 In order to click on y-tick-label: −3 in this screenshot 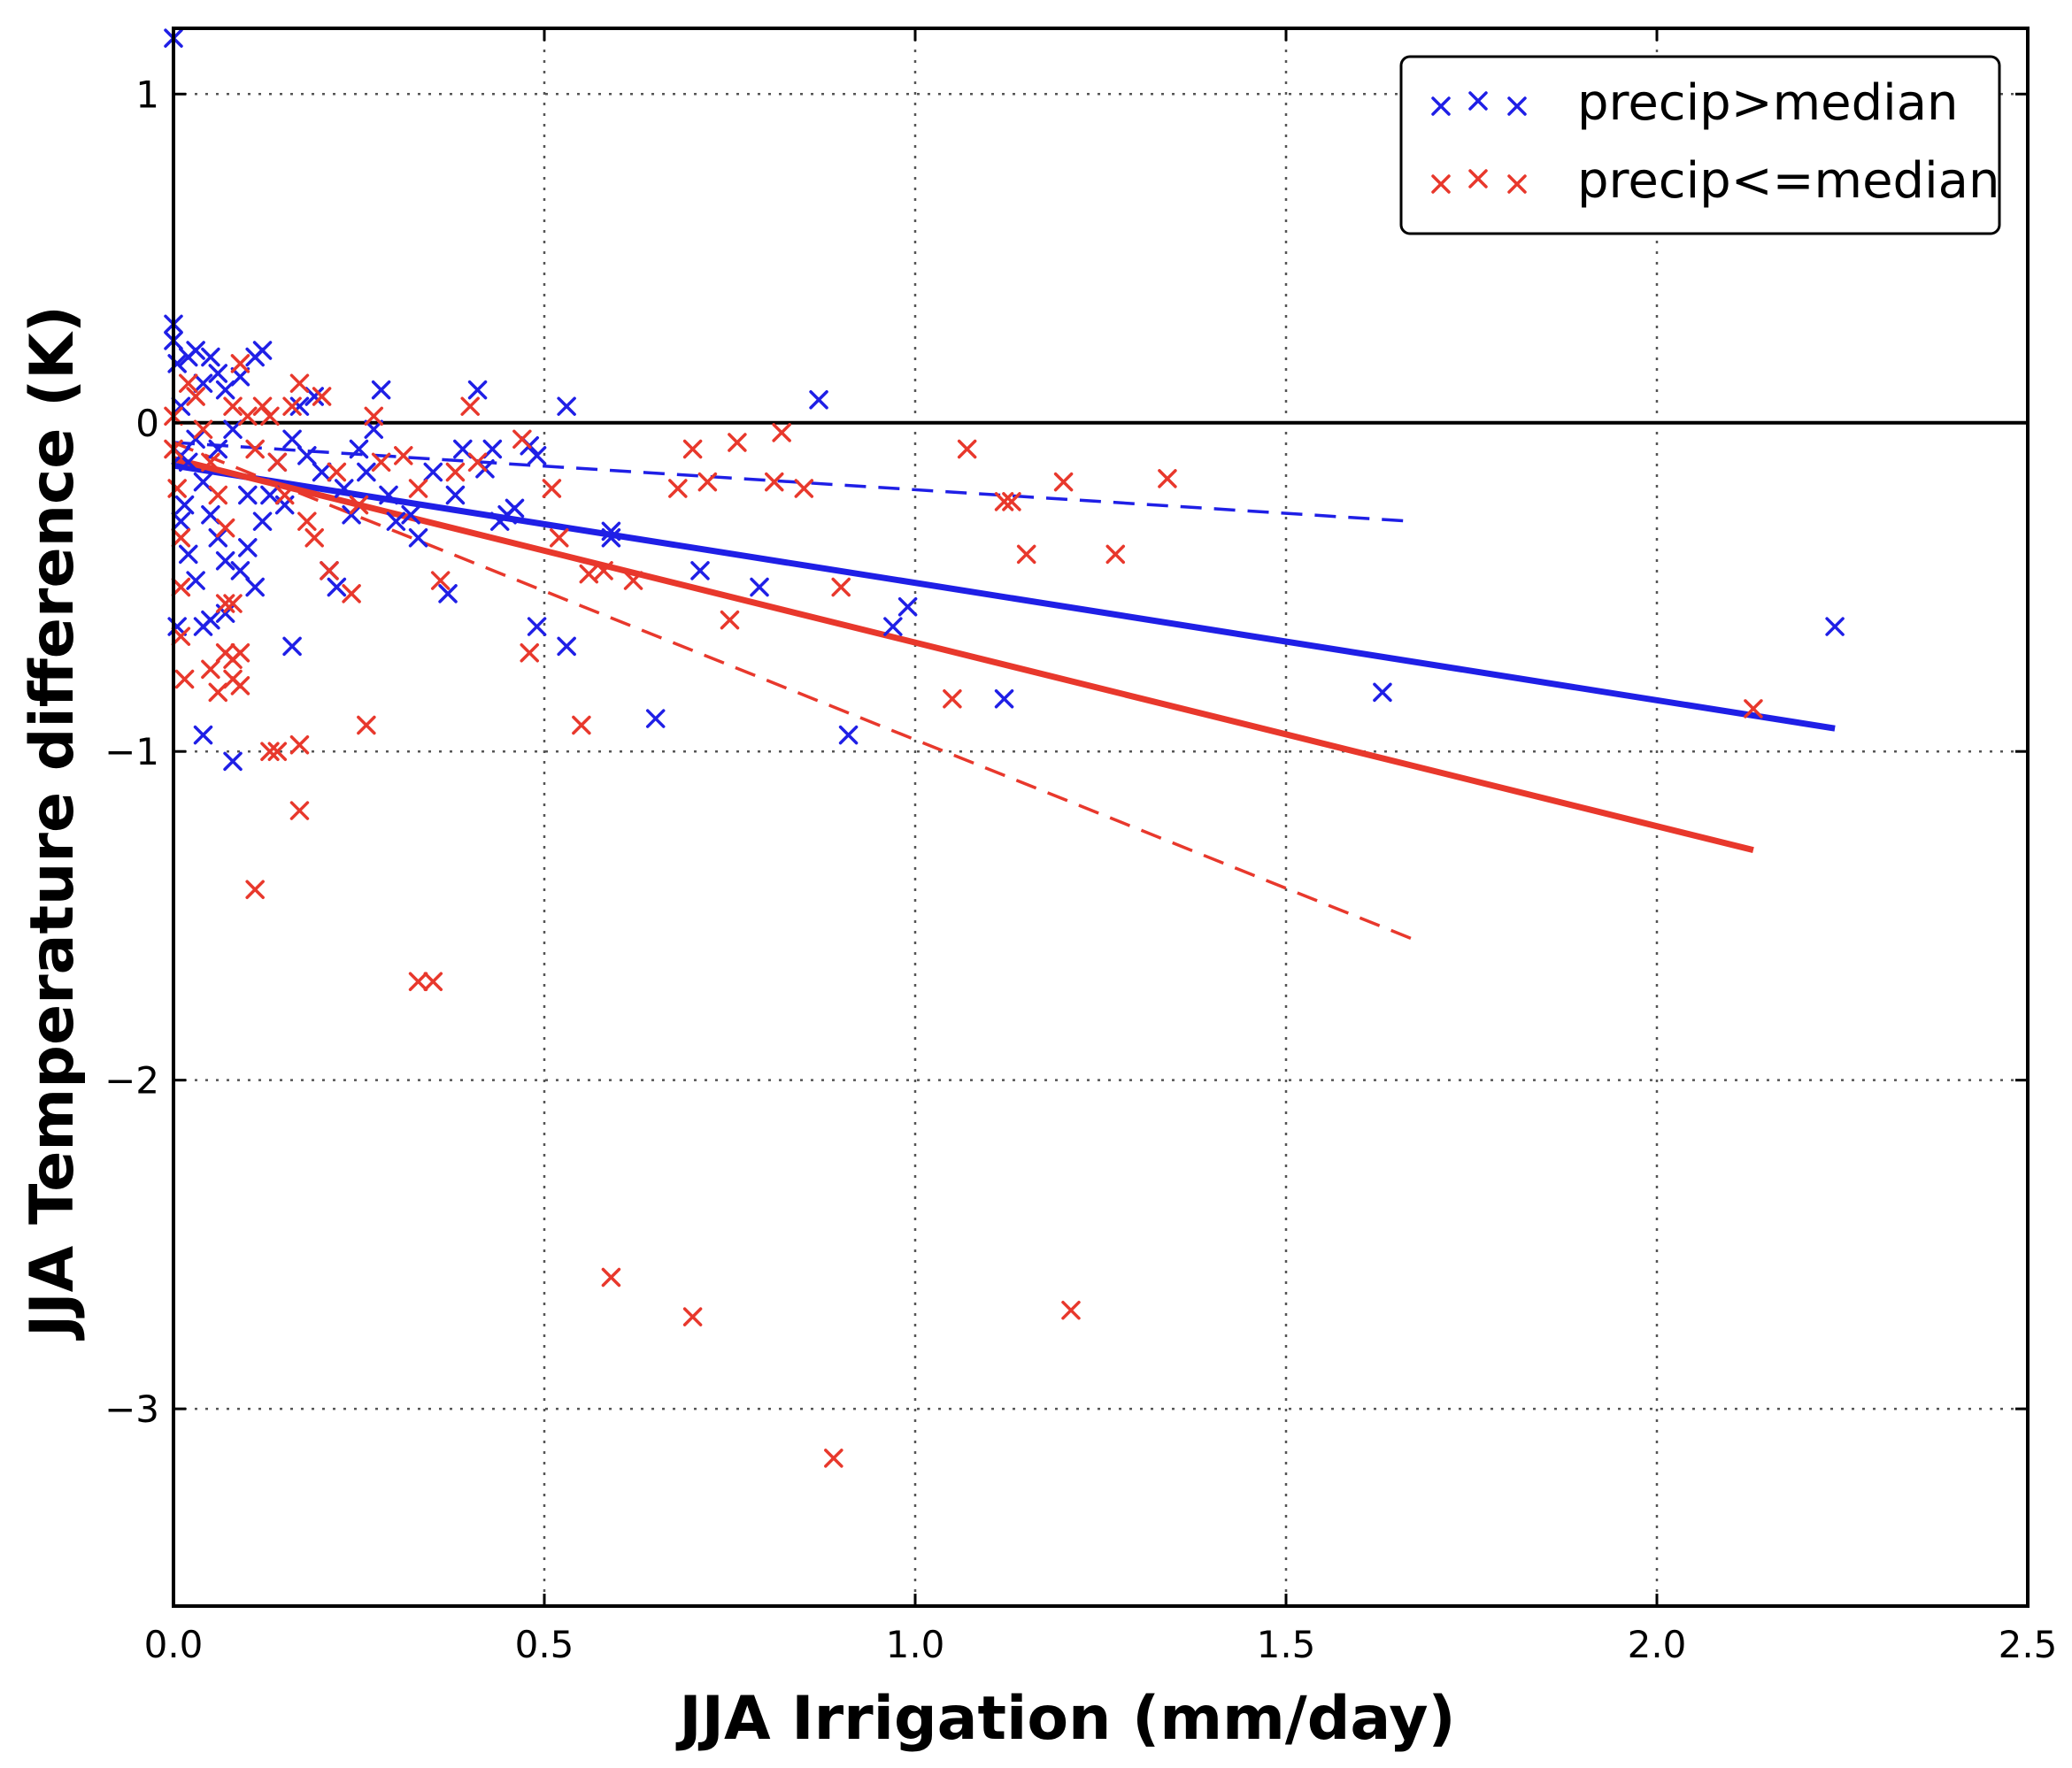, I will do `click(131, 1409)`.